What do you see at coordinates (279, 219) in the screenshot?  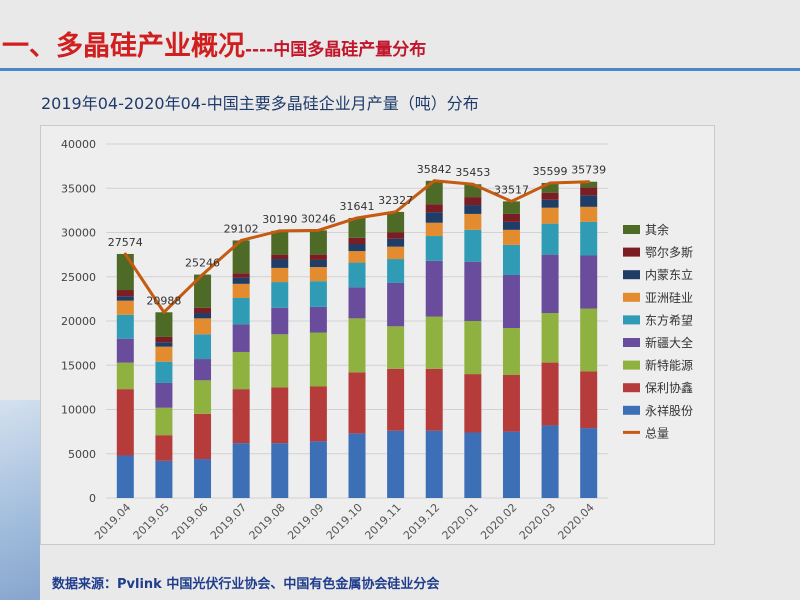 I see `total-data-label: 30190` at bounding box center [279, 219].